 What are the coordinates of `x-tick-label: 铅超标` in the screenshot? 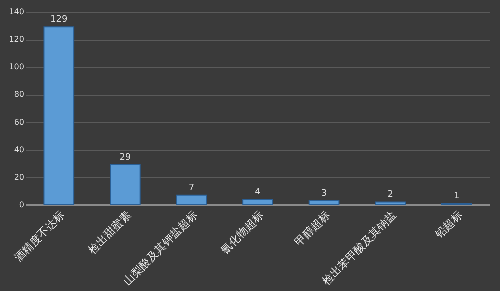 It's located at (449, 225).